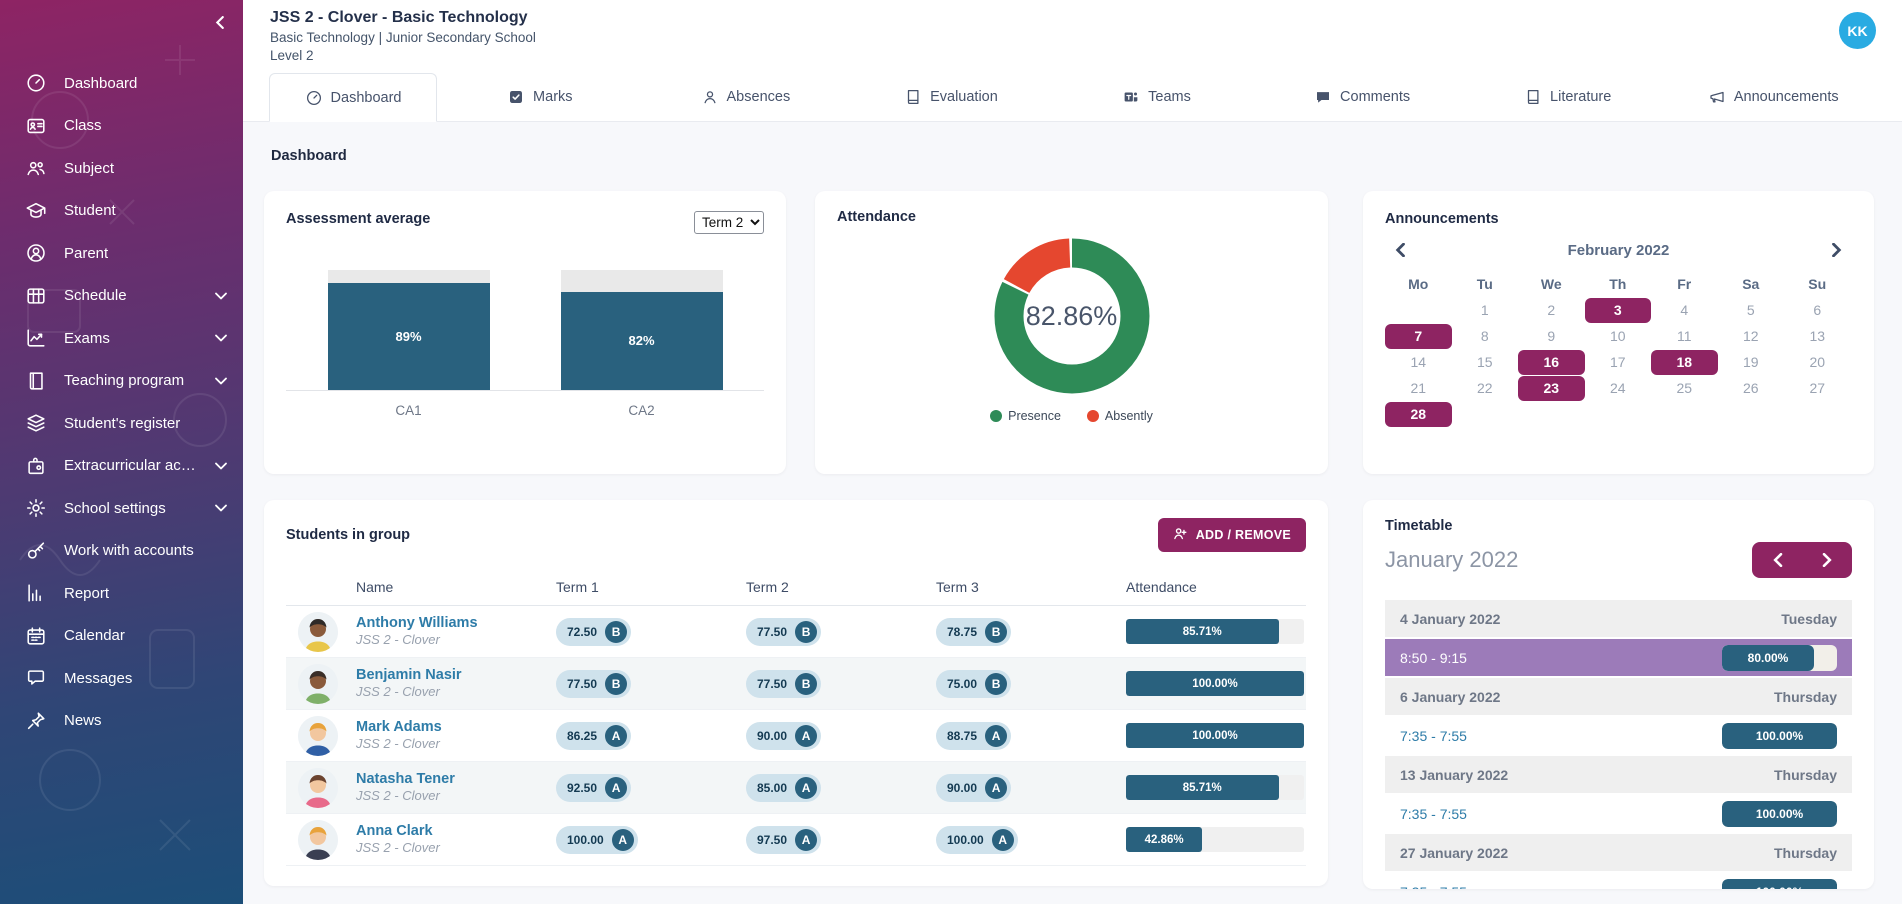 The width and height of the screenshot is (1902, 904). Describe the element at coordinates (121, 338) in the screenshot. I see `sidebar-item-exams: Exams` at that location.